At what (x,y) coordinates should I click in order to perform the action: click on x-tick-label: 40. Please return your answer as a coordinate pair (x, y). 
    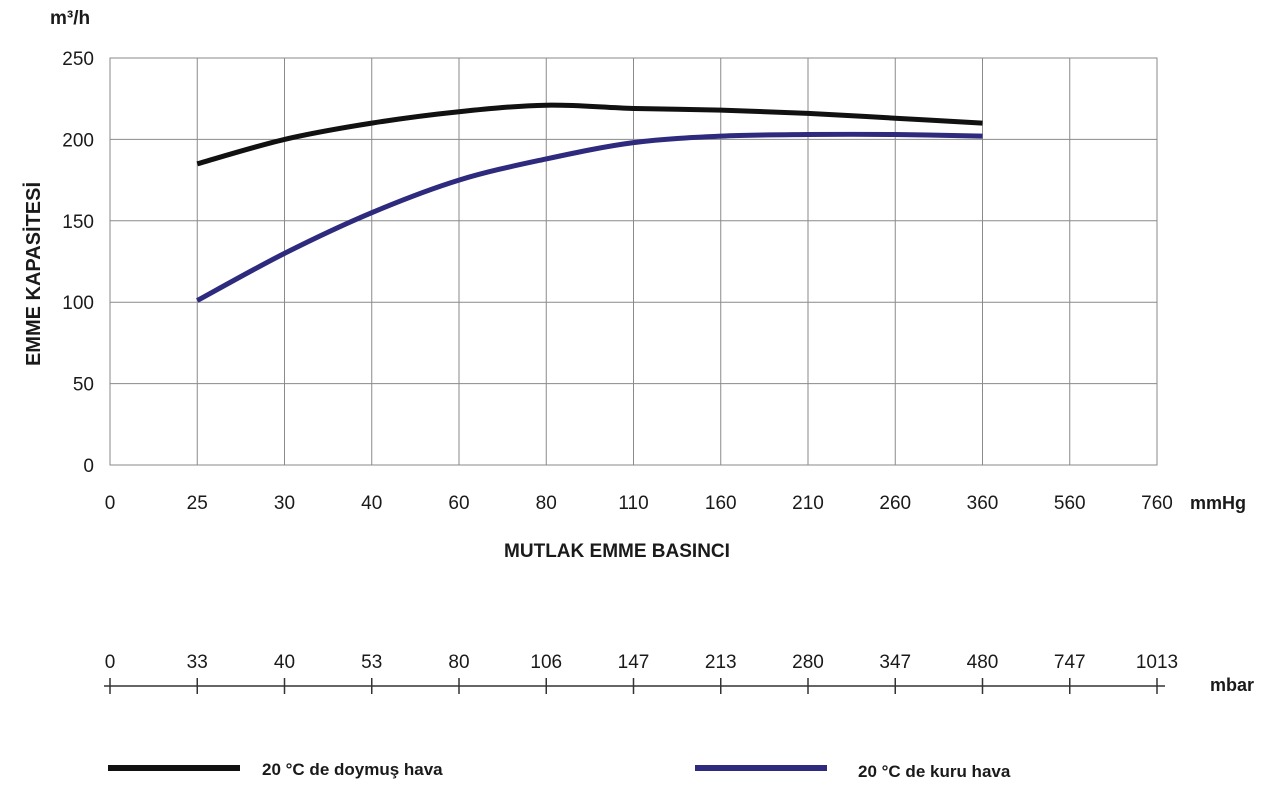
    Looking at the image, I should click on (371, 503).